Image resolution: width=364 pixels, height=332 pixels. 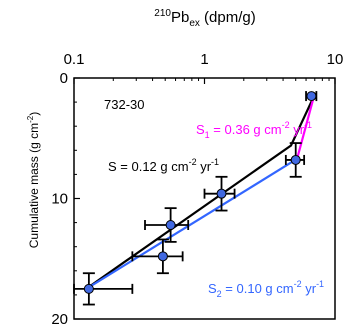 I want to click on y-axis-label-sup: -2, so click(x=30, y=119).